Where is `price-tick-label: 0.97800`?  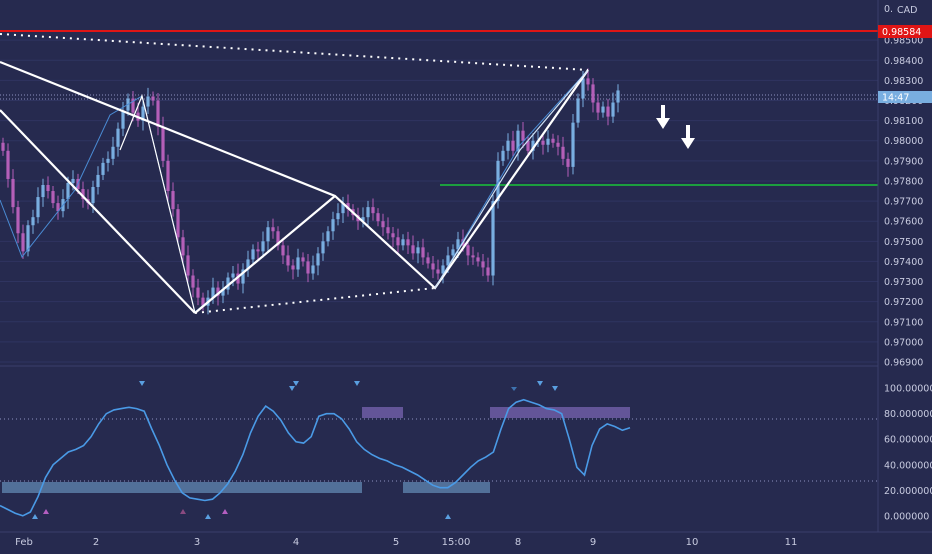
price-tick-label: 0.97800 is located at coordinates (903, 181).